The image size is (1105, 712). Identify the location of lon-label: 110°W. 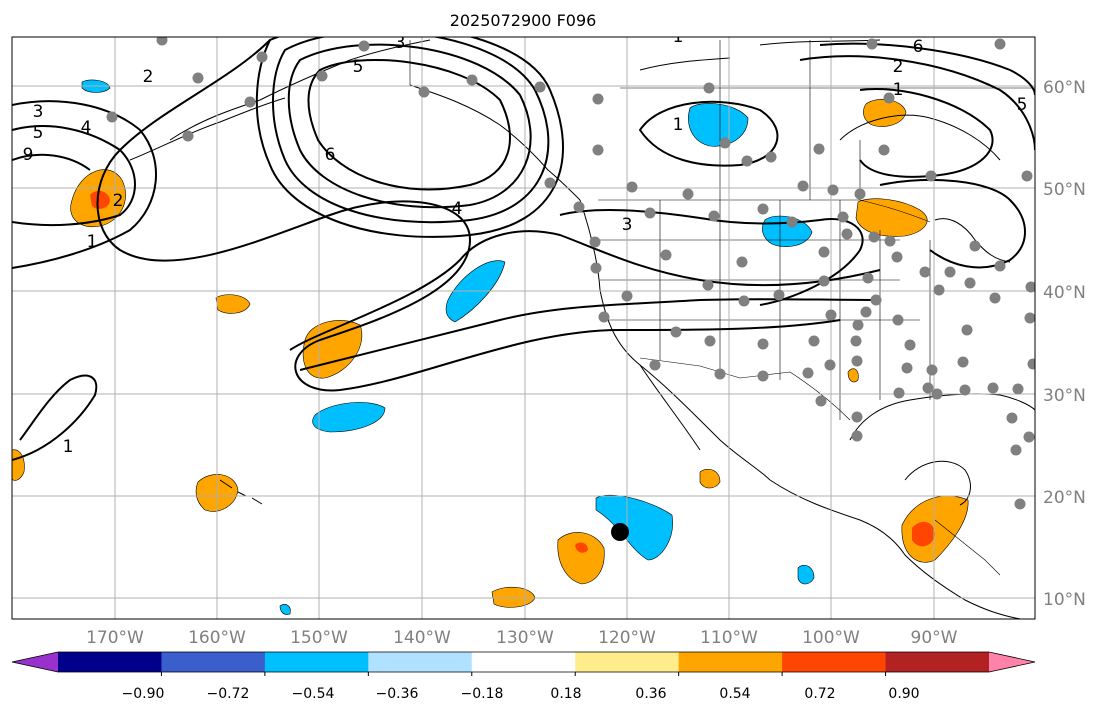
(729, 638).